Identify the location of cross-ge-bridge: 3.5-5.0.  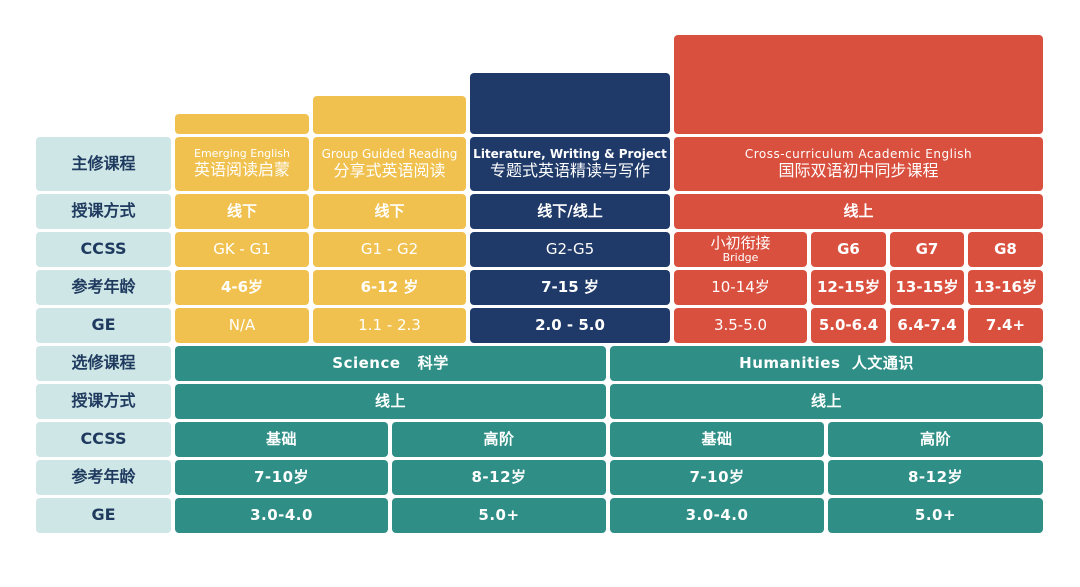
(740, 325).